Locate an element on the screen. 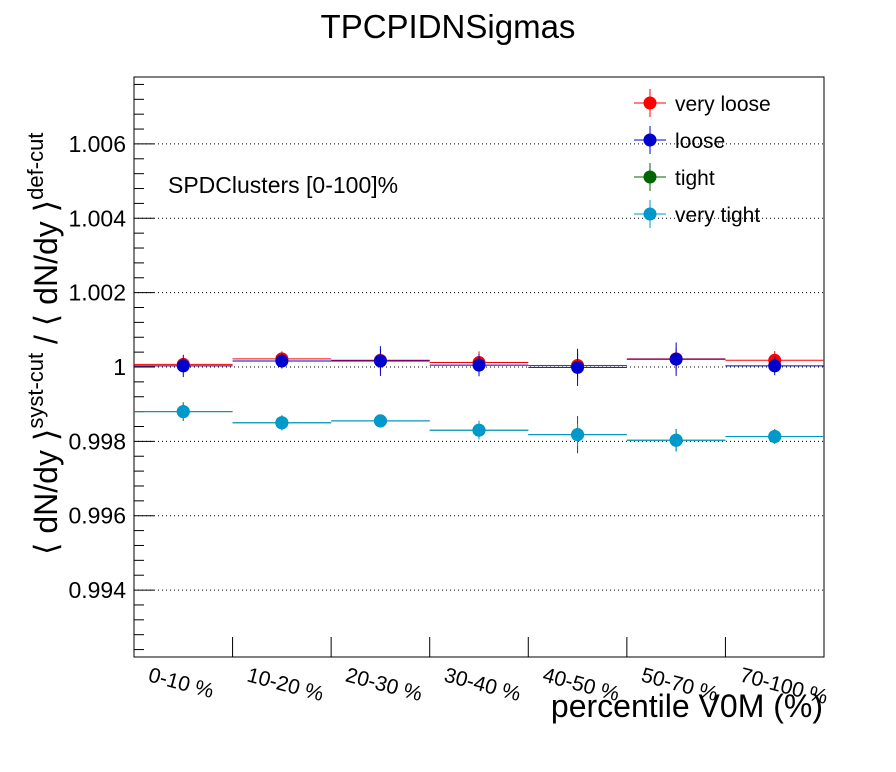 This screenshot has width=896, height=772. legend-entry: tight is located at coordinates (674, 177).